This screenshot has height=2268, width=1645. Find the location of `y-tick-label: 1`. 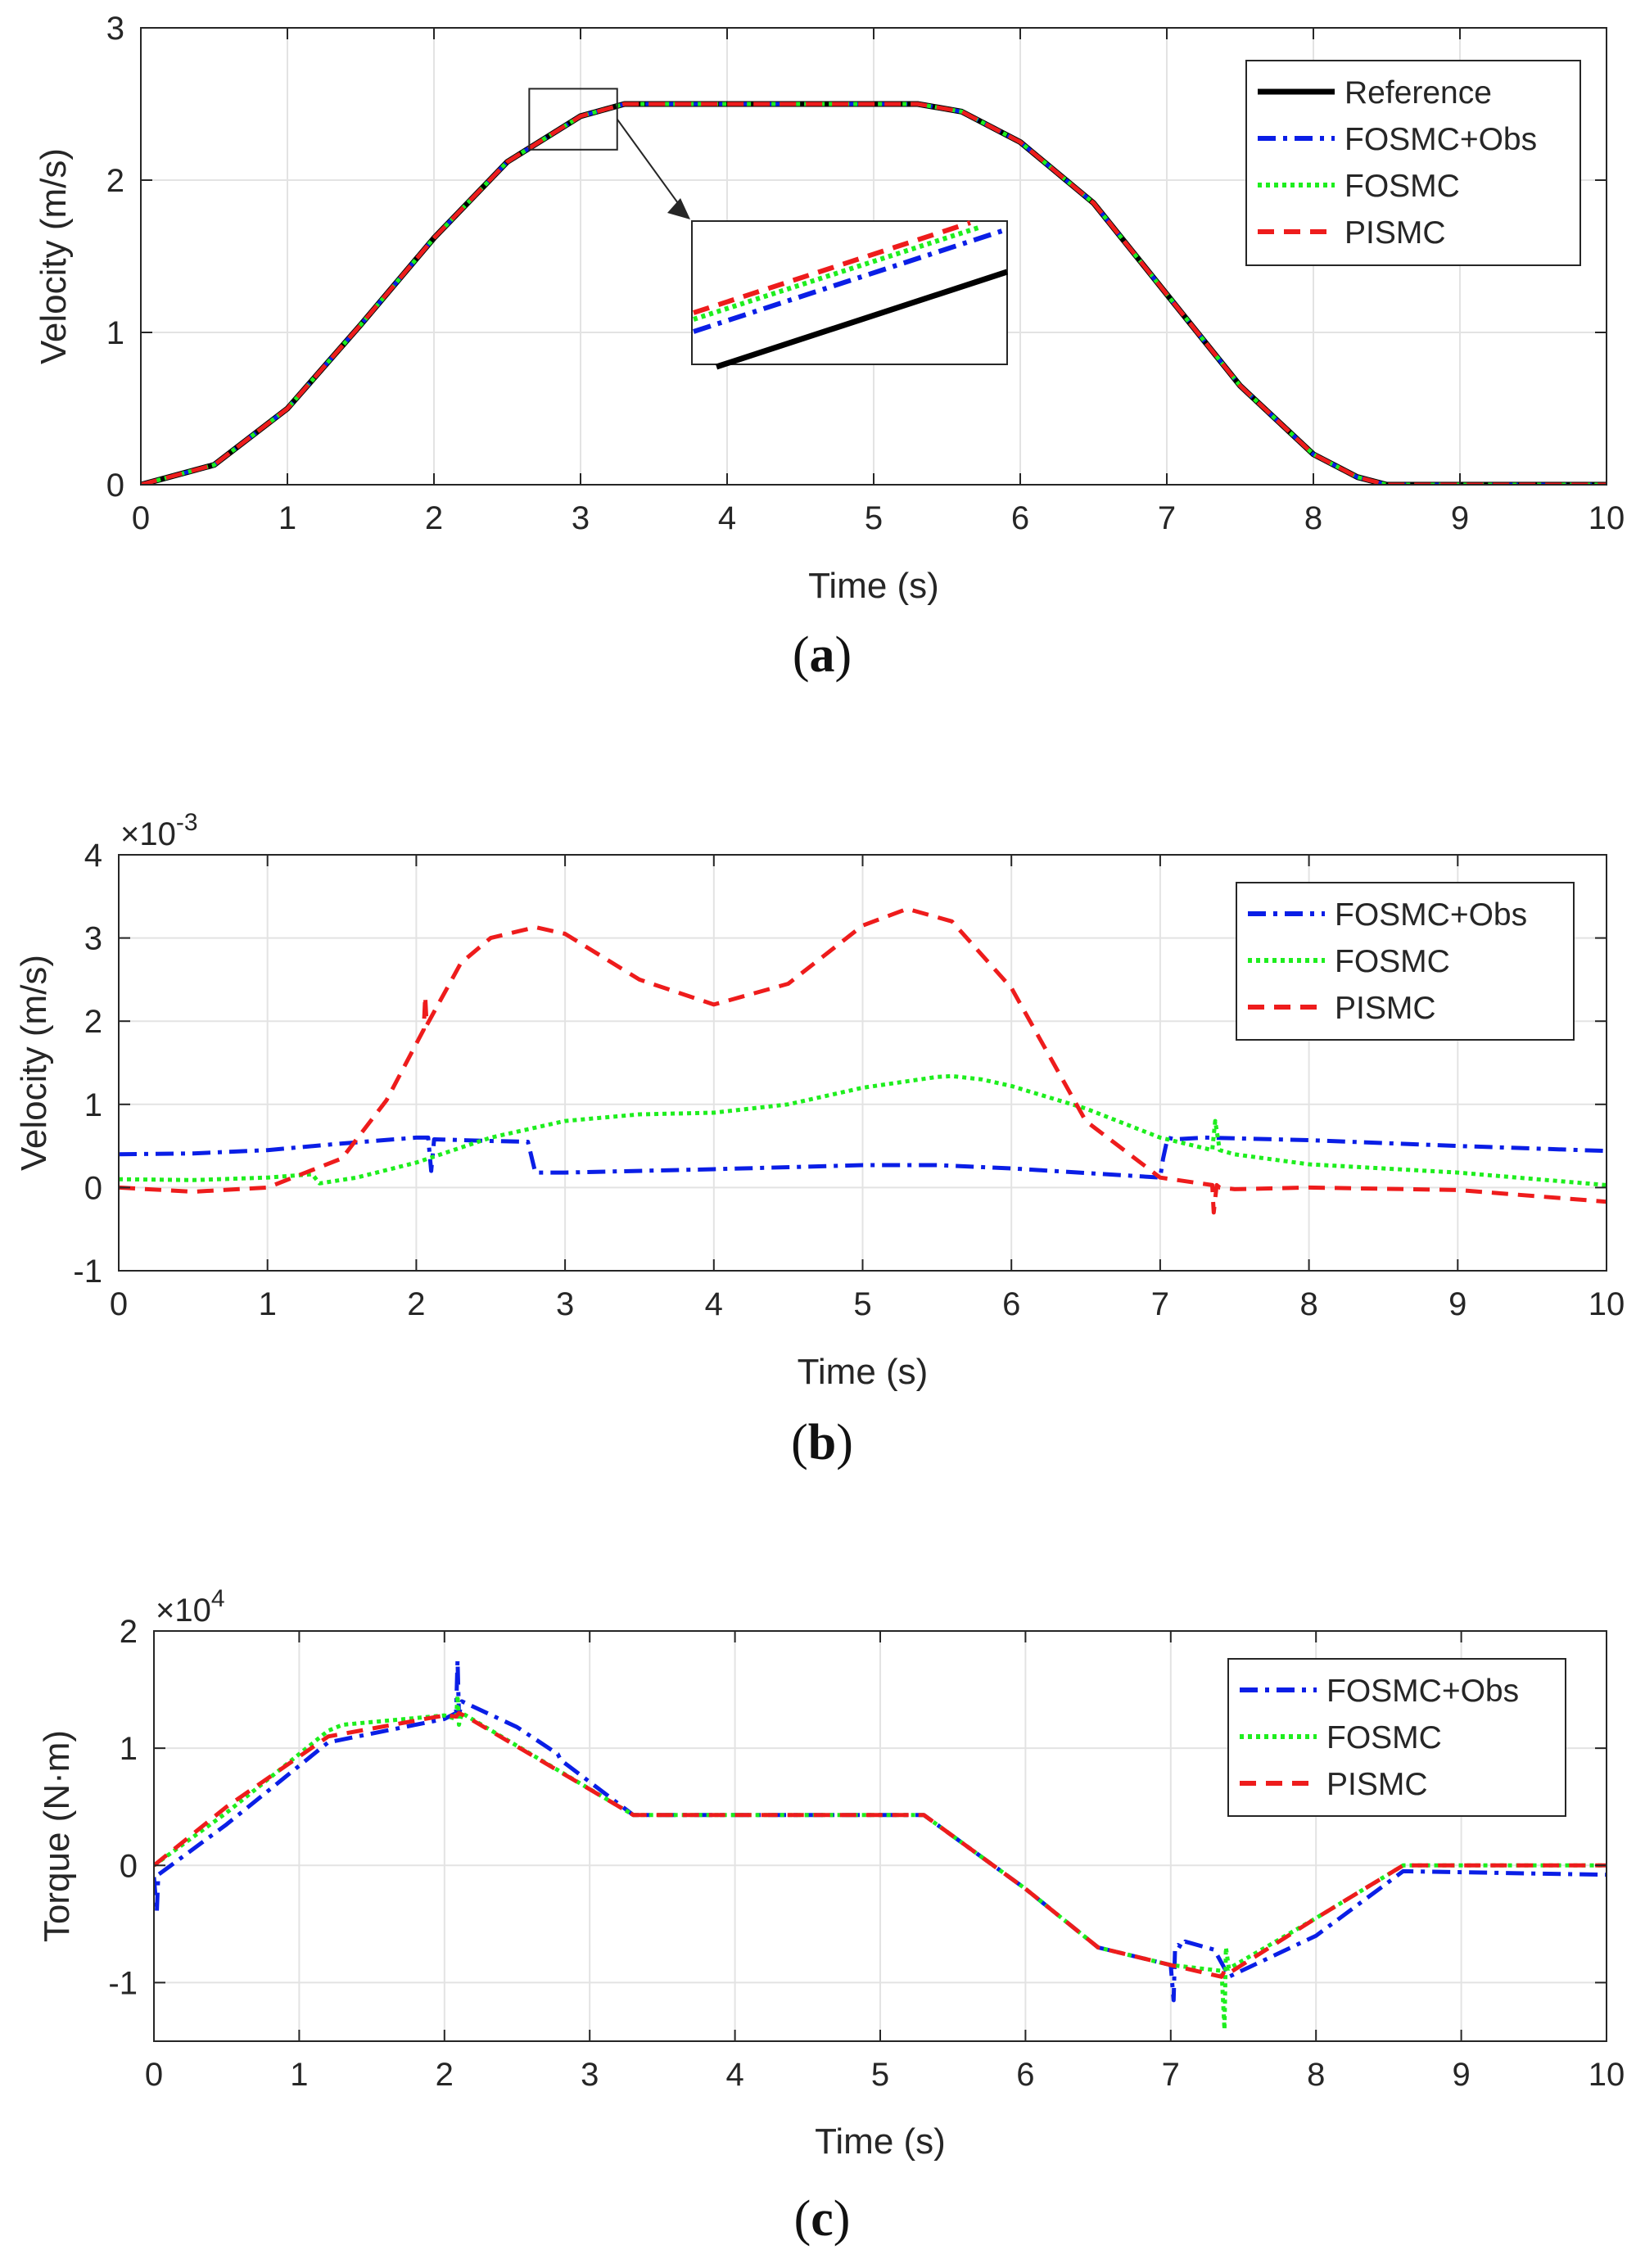

y-tick-label: 1 is located at coordinates (93, 1105).